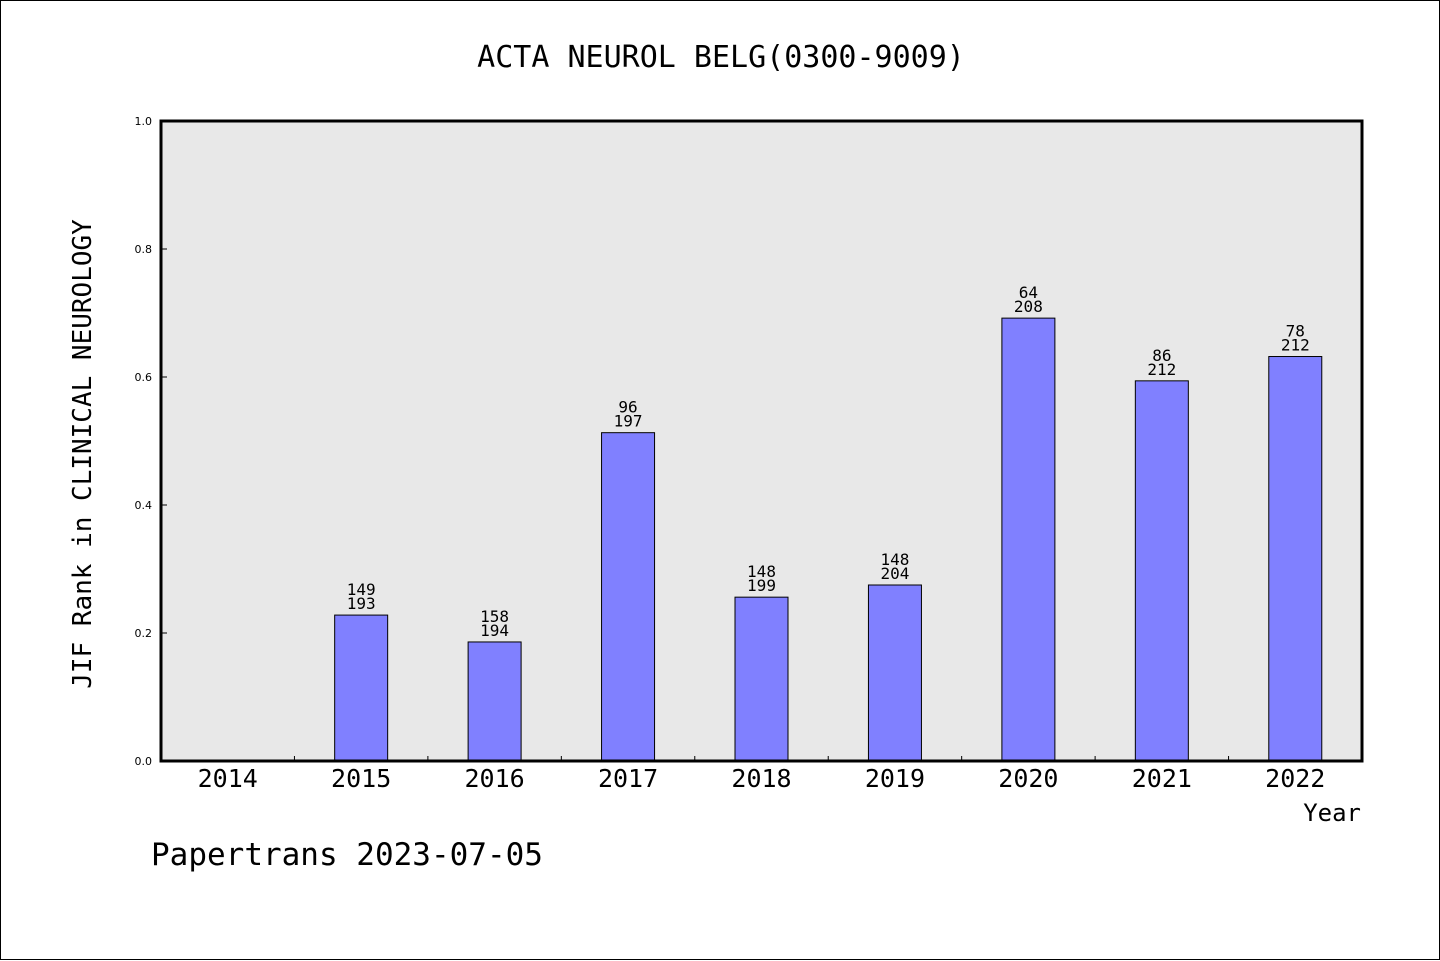 This screenshot has width=1440, height=961. What do you see at coordinates (1161, 369) in the screenshot?
I see `total-label-2021: 212` at bounding box center [1161, 369].